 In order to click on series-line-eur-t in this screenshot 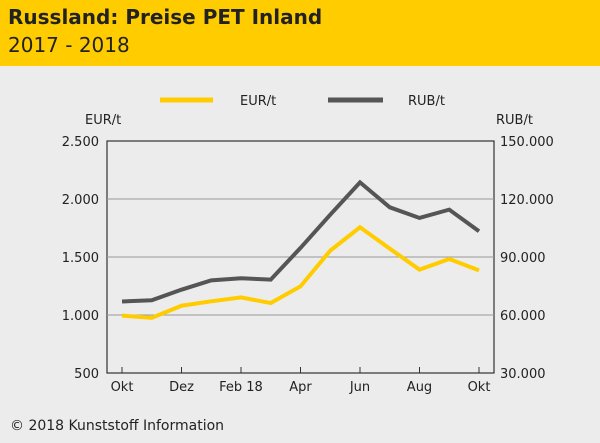, I will do `click(300, 272)`.